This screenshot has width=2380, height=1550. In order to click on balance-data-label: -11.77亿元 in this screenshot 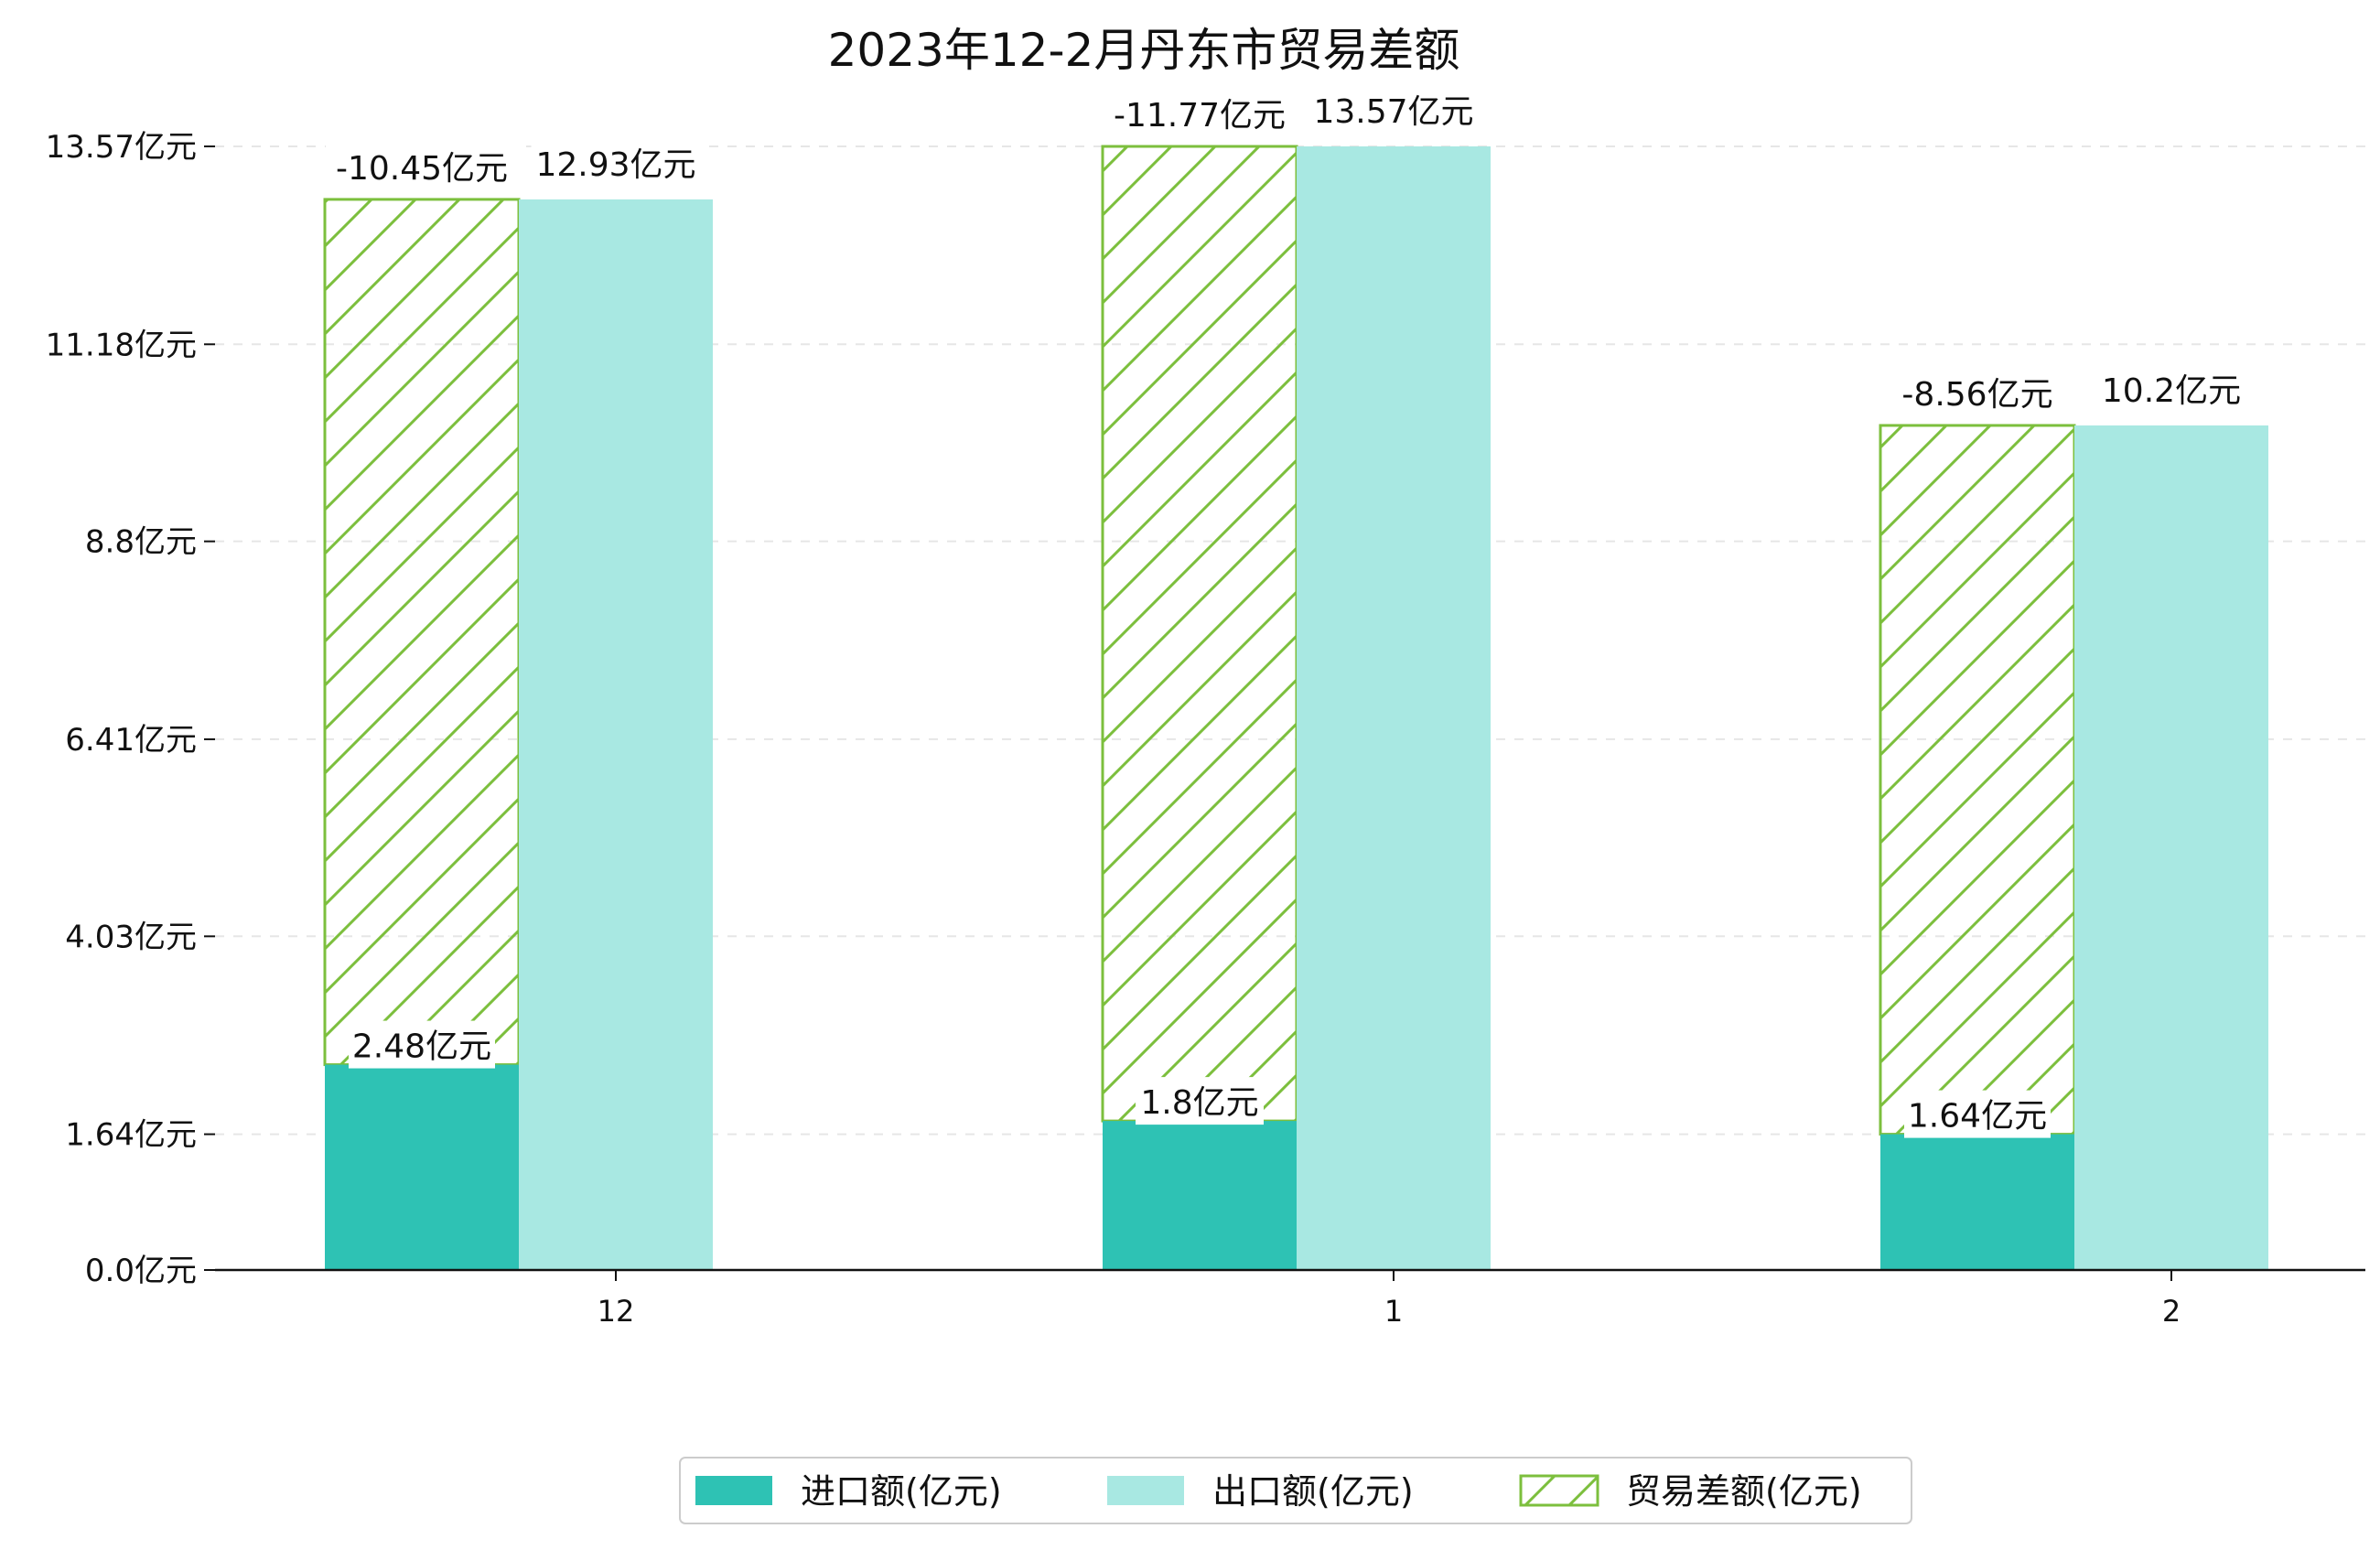, I will do `click(1200, 116)`.